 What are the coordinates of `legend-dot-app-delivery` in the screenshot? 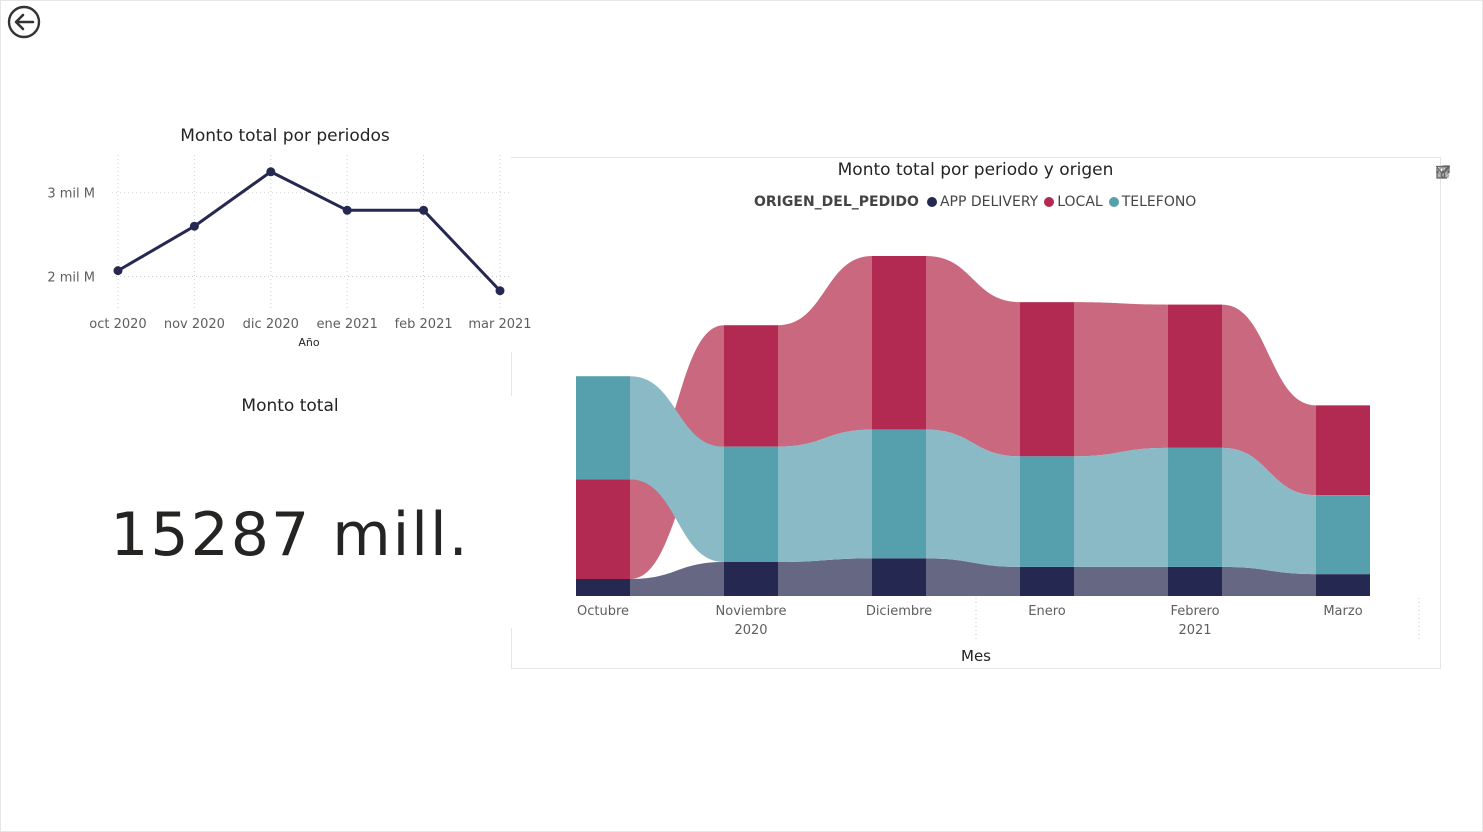 It's located at (931, 202).